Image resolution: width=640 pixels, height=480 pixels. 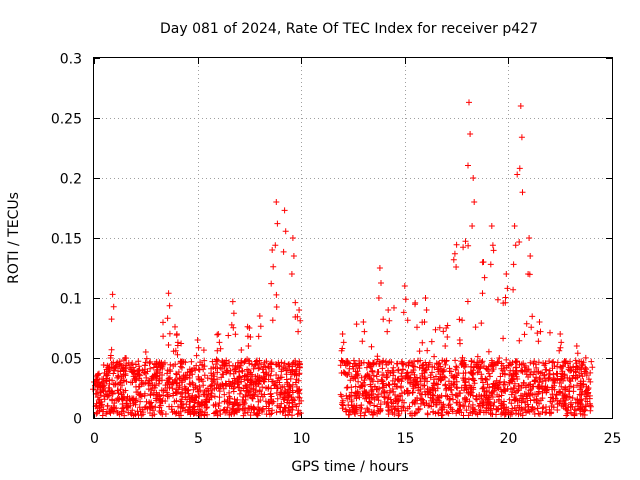 What do you see at coordinates (71, 60) in the screenshot?
I see `y-tick-label: 0.3` at bounding box center [71, 60].